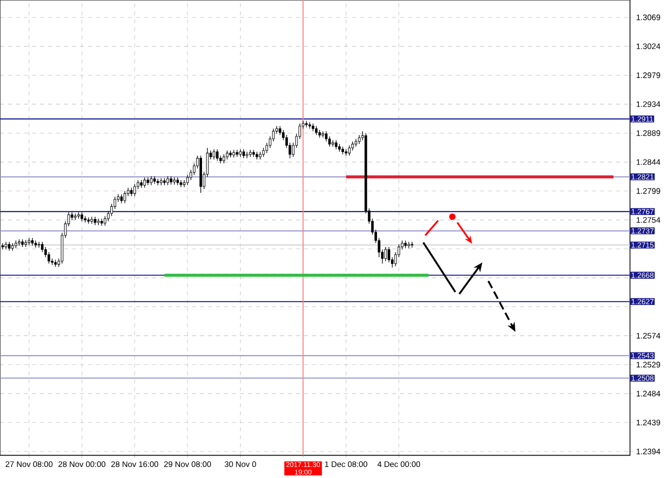 This screenshot has width=664, height=478. I want to click on y-tick-label: 1.2799, so click(648, 191).